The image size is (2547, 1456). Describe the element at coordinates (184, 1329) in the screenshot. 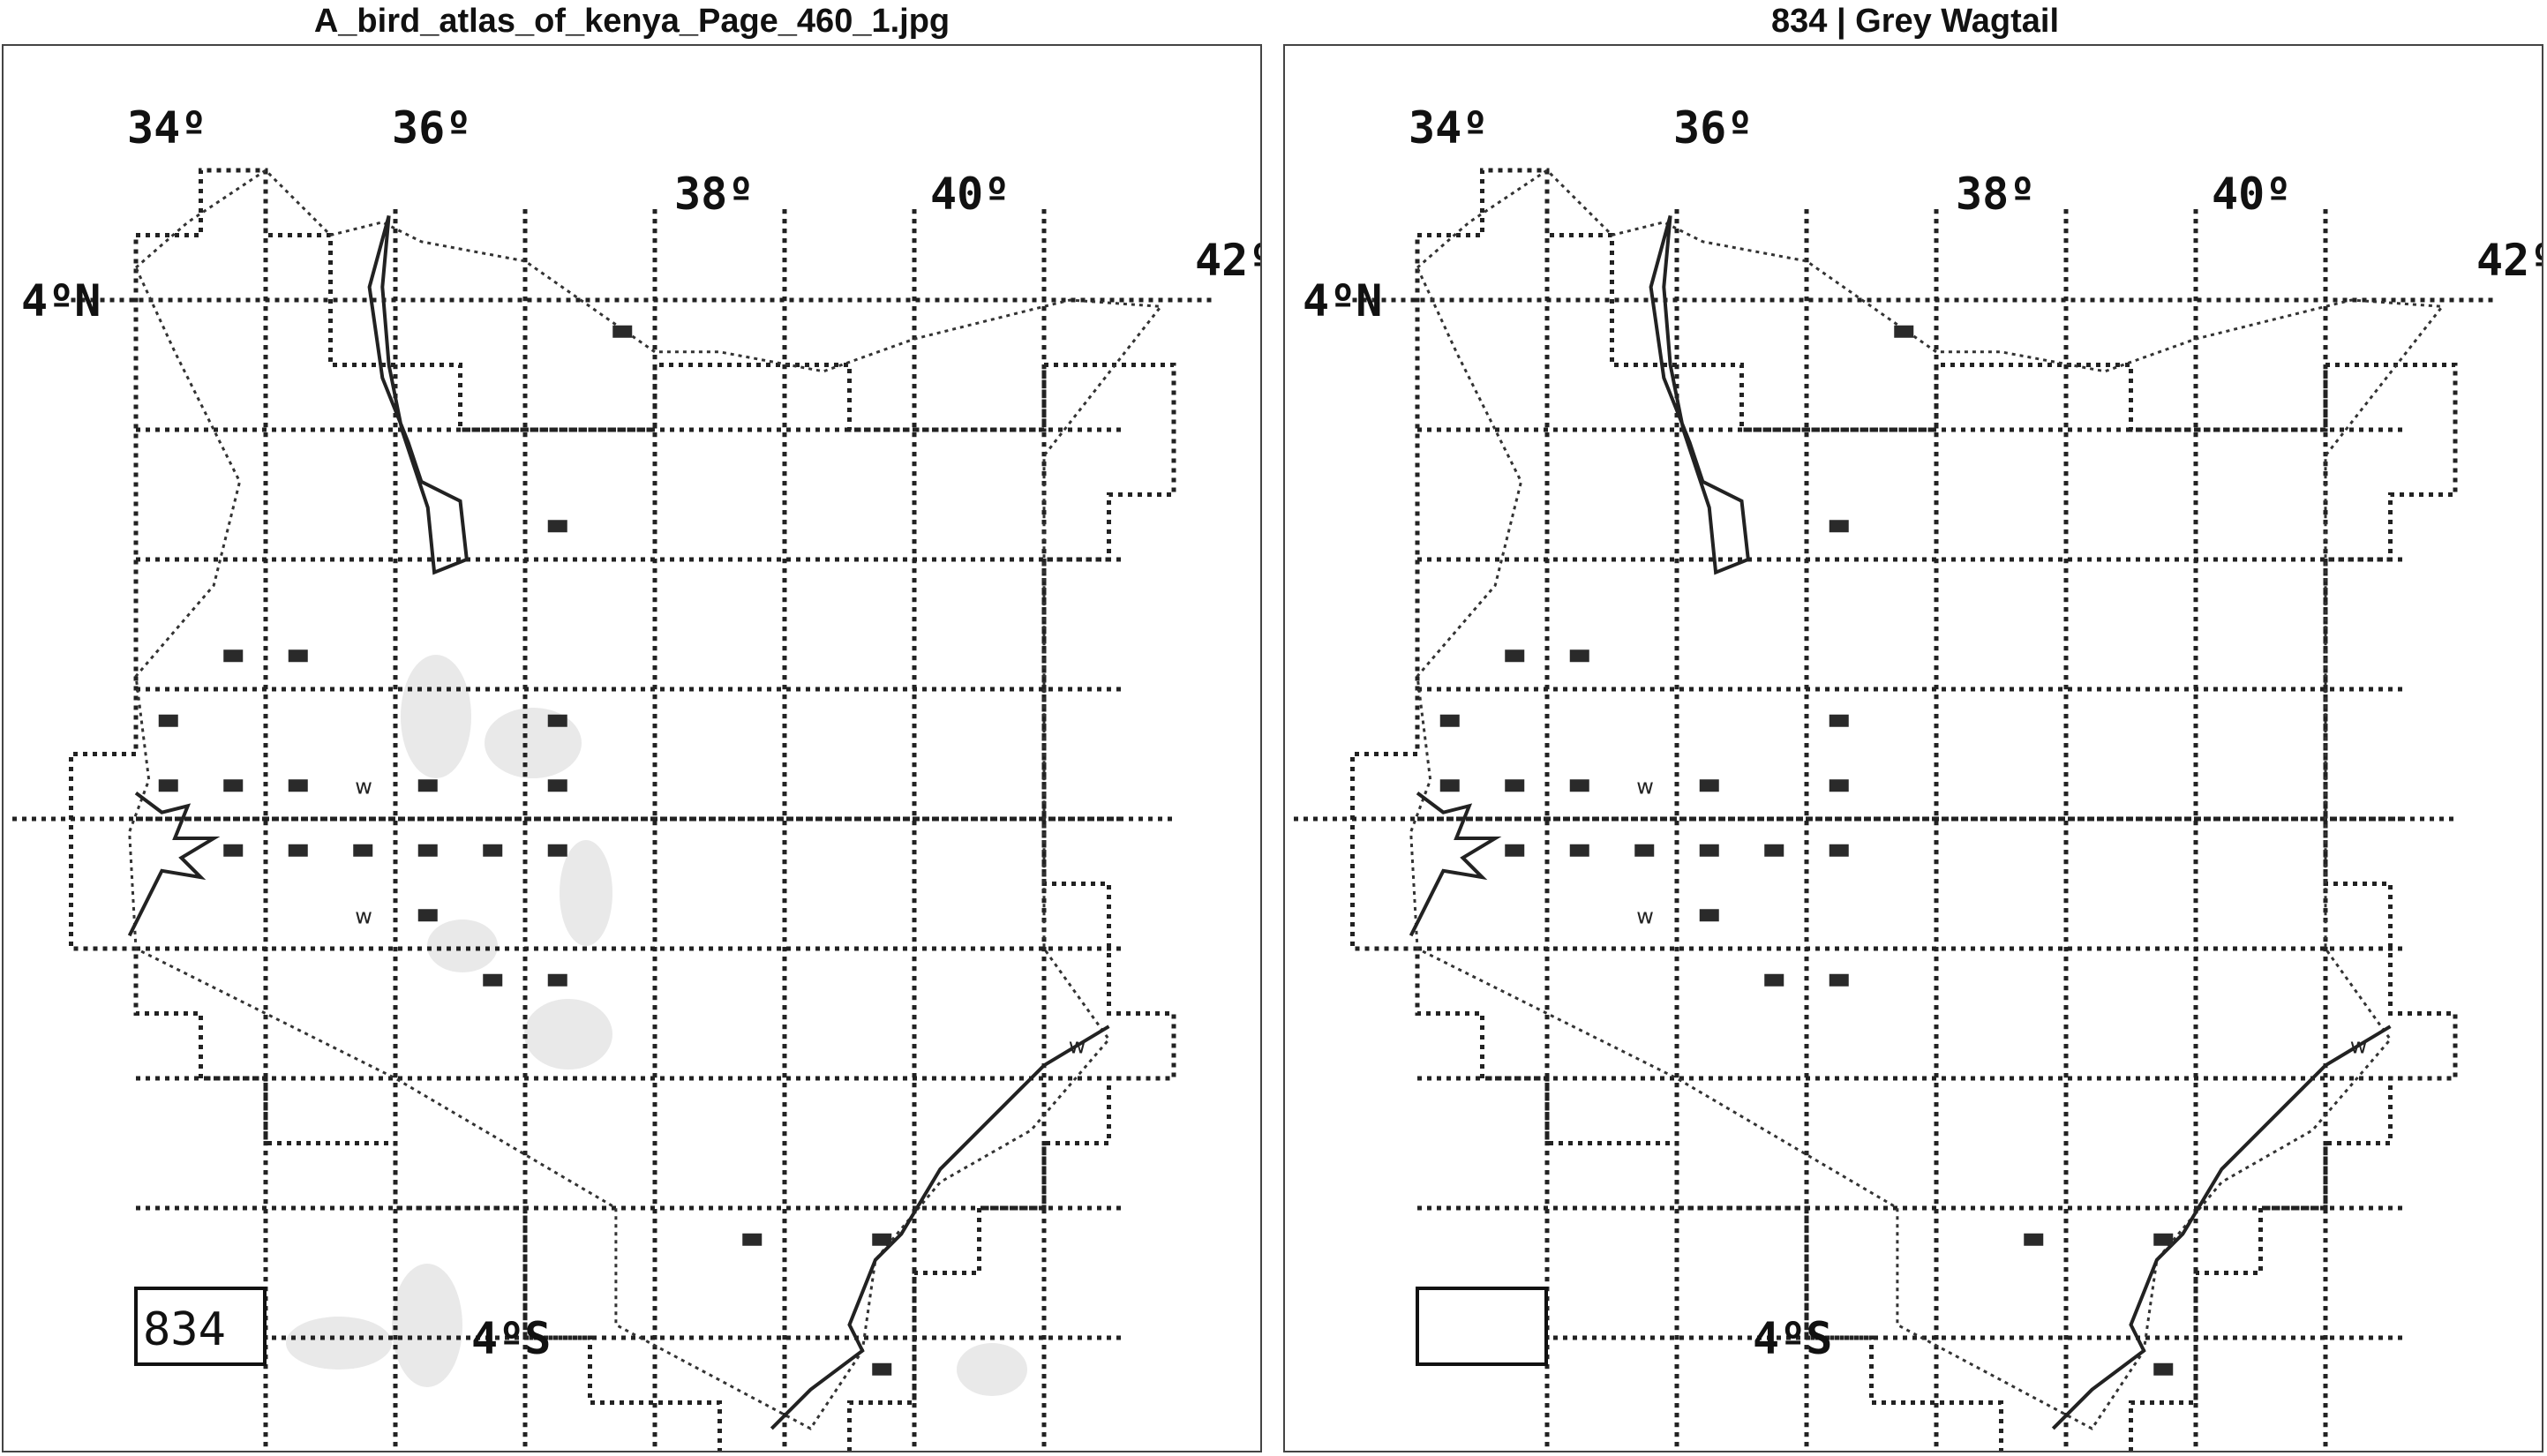

I see `species-number: 834` at that location.